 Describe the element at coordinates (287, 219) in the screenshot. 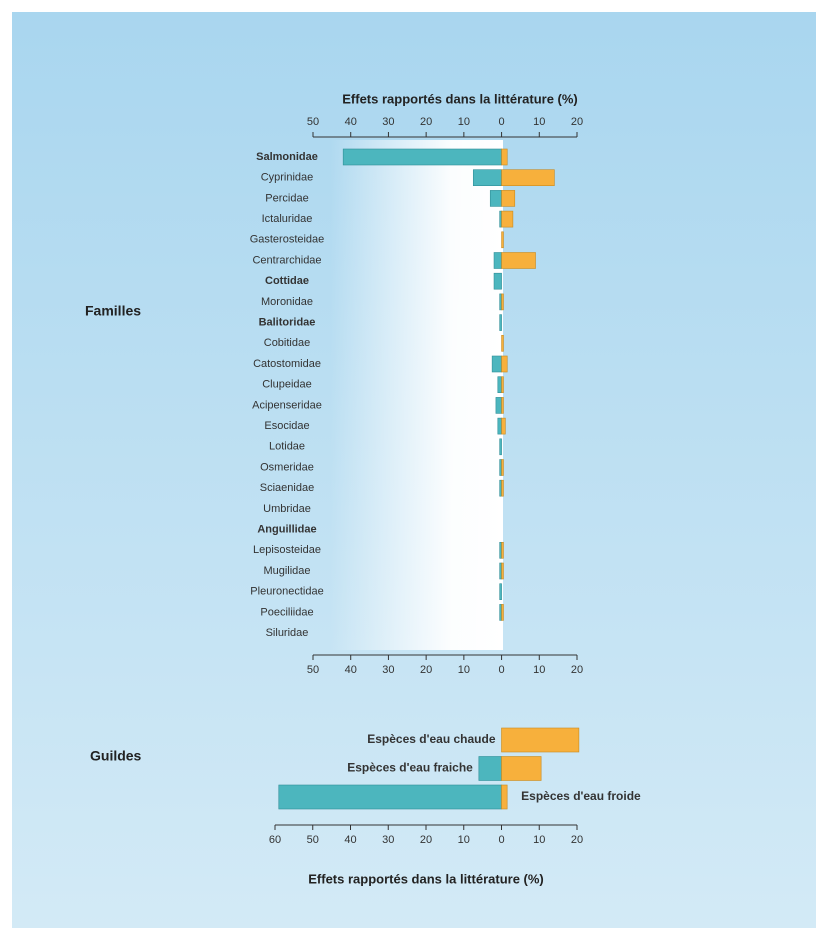

I see `category-label: Ictaluridae` at that location.